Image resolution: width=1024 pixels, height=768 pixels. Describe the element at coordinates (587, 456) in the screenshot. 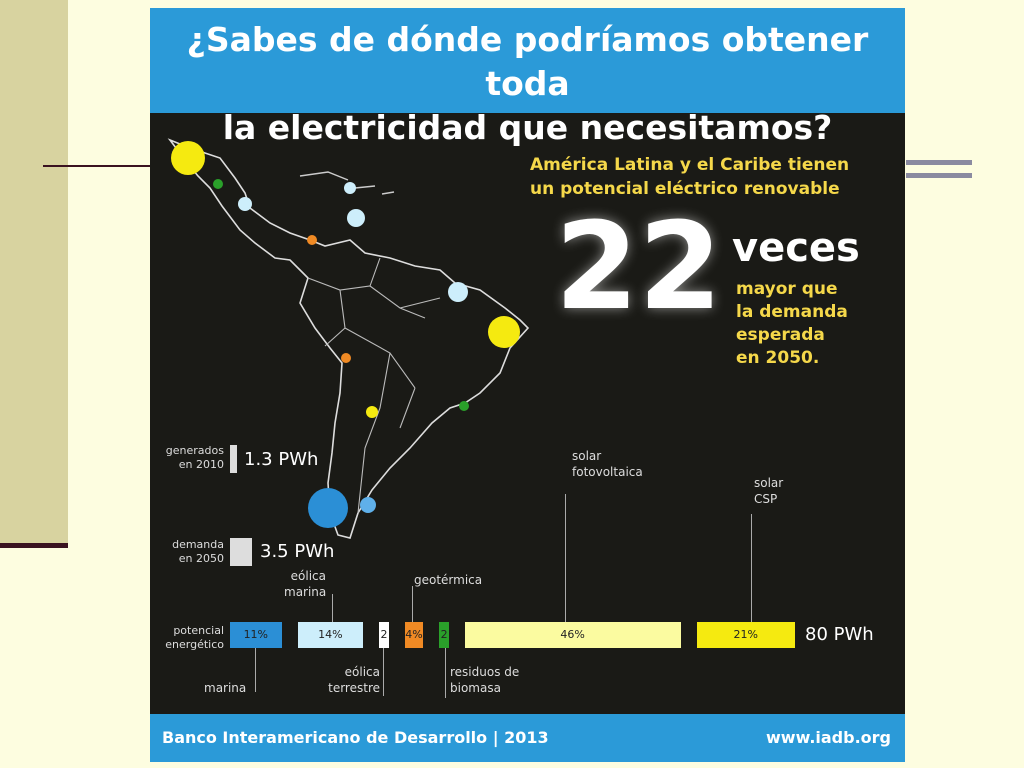

I see `label-solar-fv-1: solar` at that location.